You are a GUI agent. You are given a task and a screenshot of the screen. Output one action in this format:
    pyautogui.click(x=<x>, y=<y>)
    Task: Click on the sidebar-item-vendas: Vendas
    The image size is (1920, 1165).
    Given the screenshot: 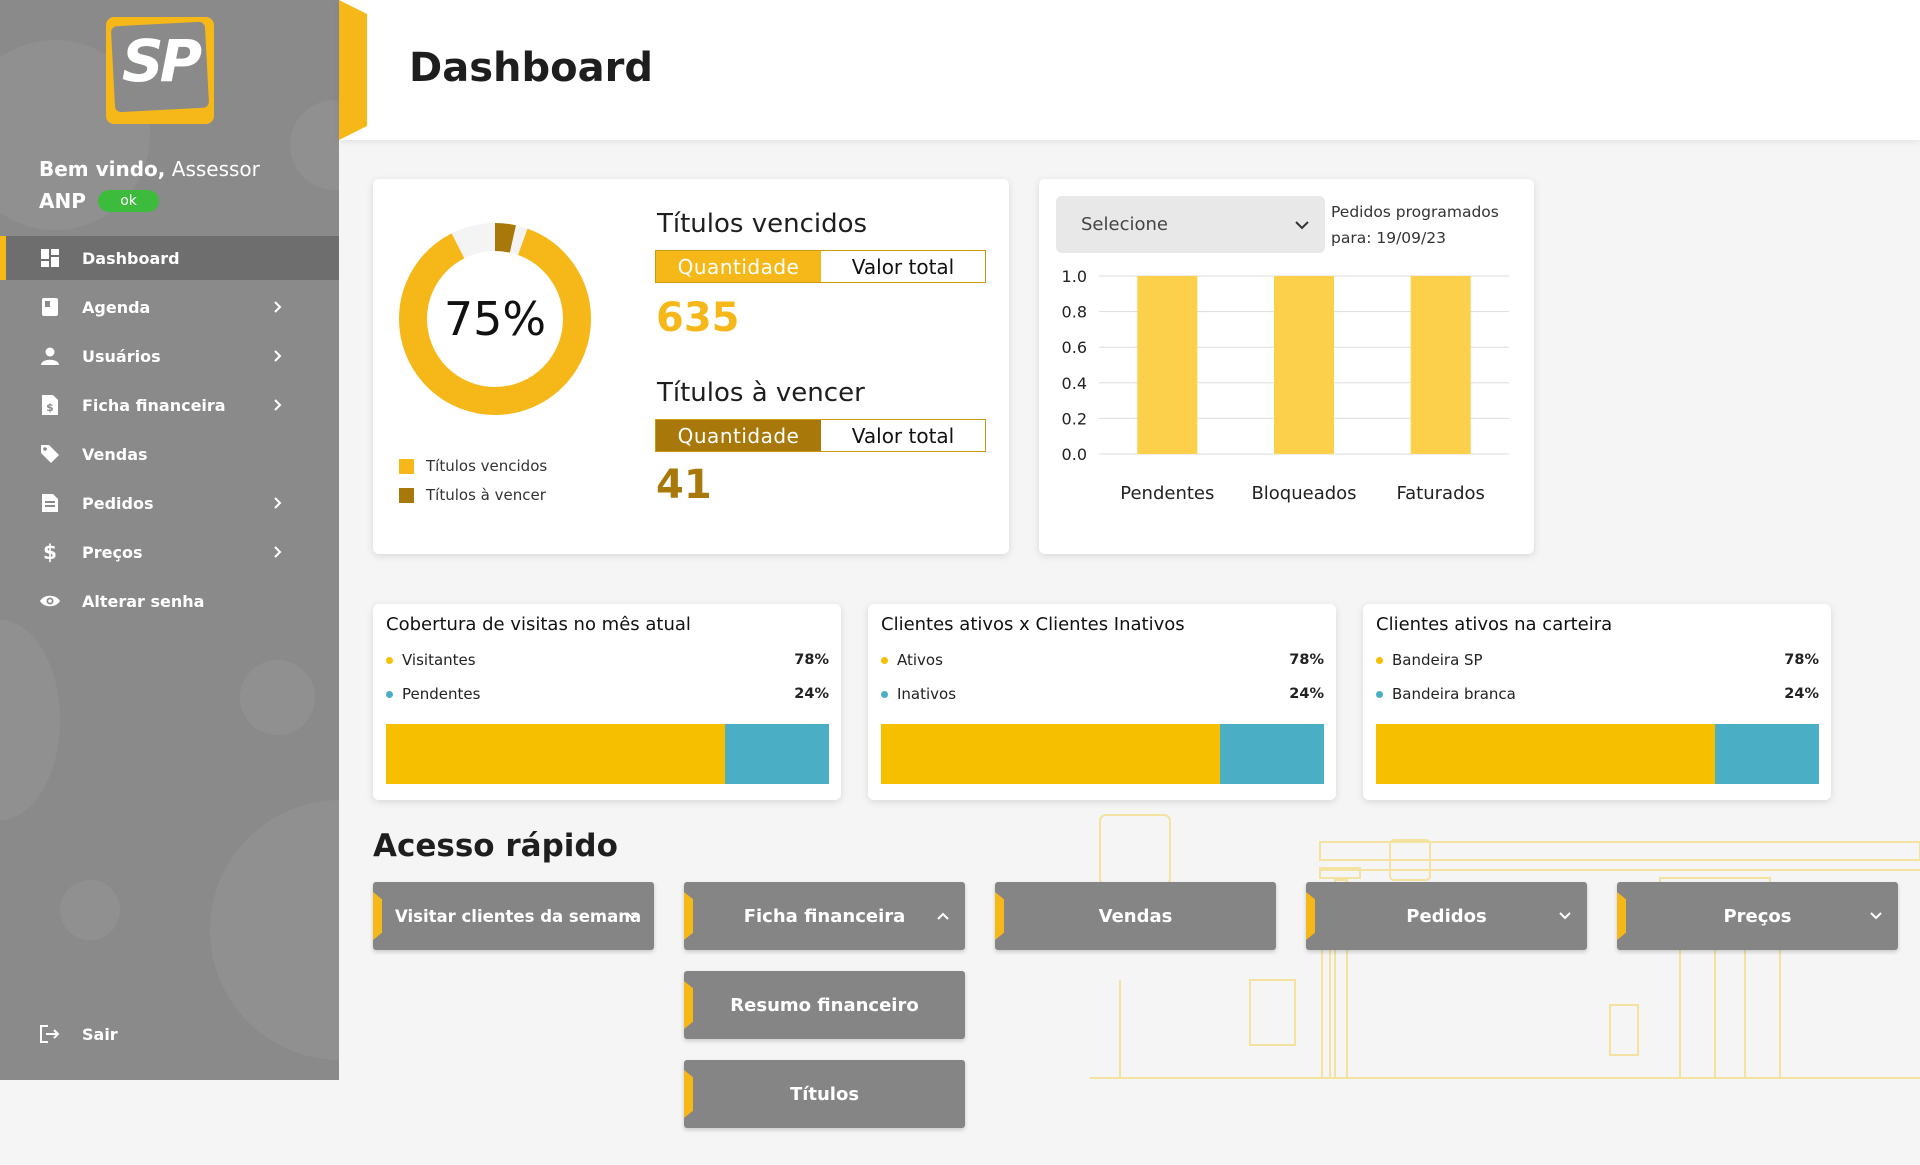 What is the action you would take?
    pyautogui.click(x=169, y=454)
    